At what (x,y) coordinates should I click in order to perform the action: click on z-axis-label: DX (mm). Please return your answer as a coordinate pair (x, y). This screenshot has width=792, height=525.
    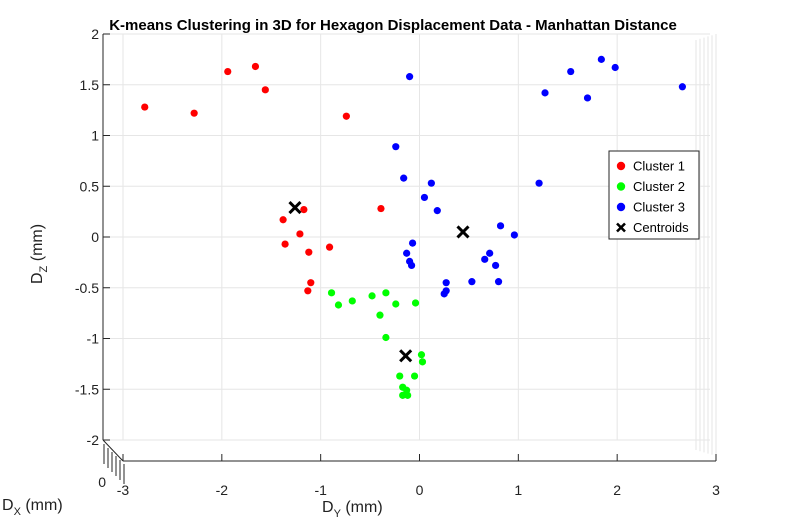
    Looking at the image, I should click on (32, 507).